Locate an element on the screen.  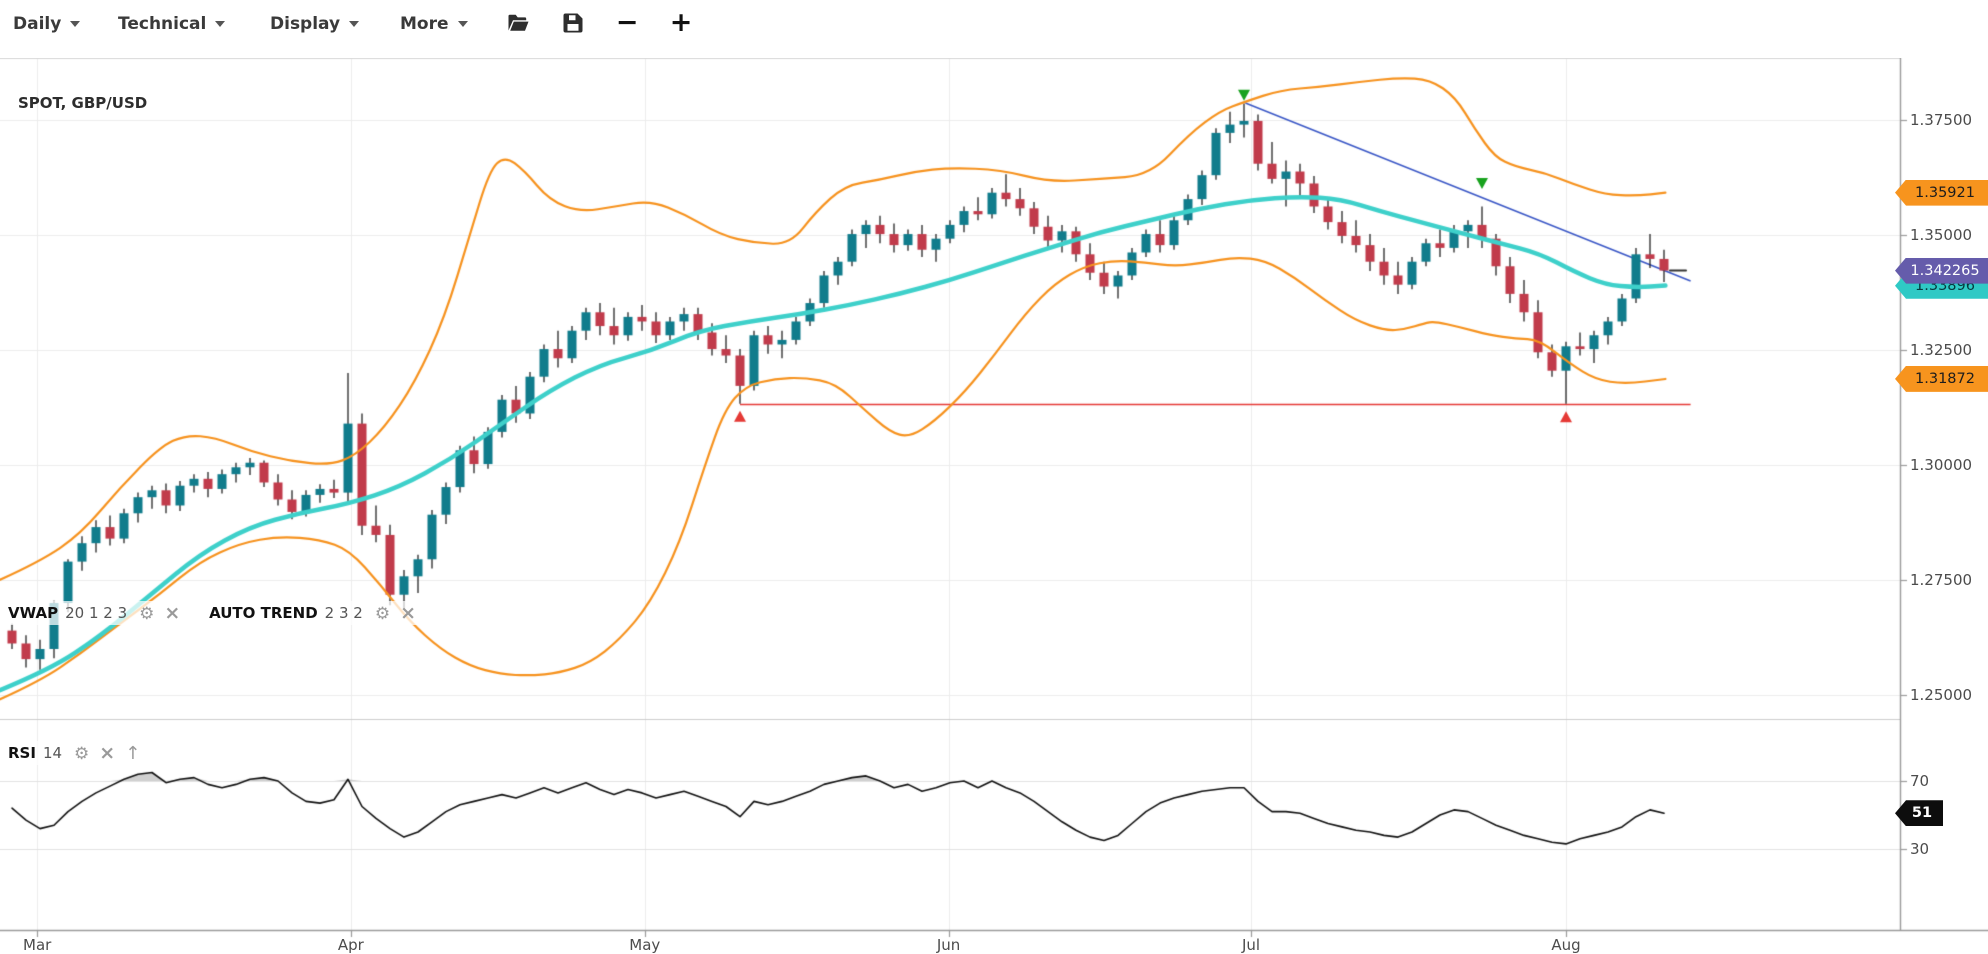
time-axis-label: Aug is located at coordinates (1566, 945).